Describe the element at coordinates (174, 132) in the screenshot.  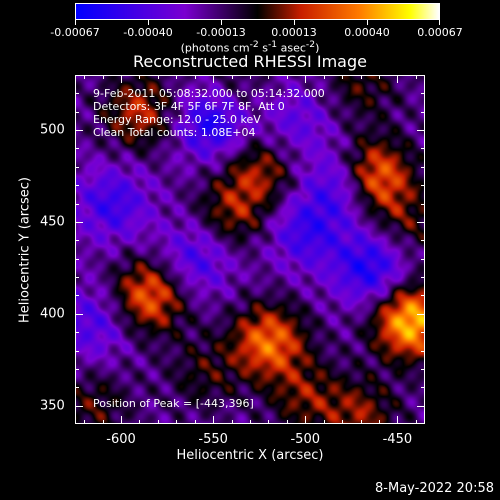
I see `info-clean-counts: Clean Total counts: 1.08E+04` at that location.